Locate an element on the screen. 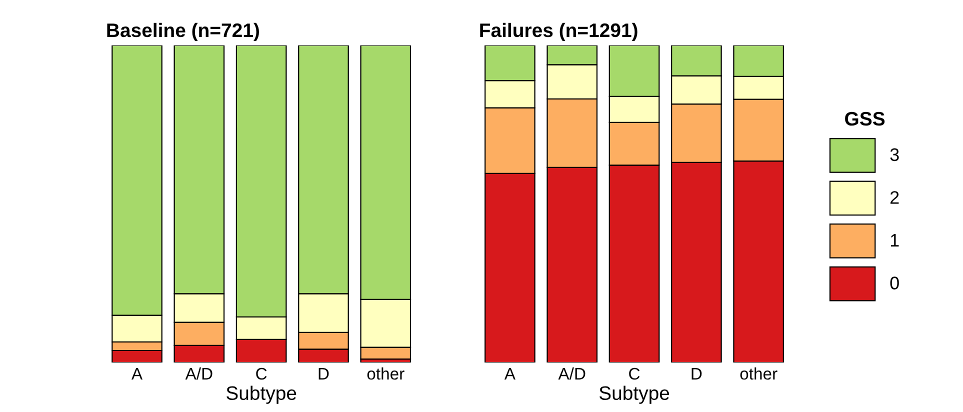 The width and height of the screenshot is (963, 412). legend-label: 0 is located at coordinates (894, 283).